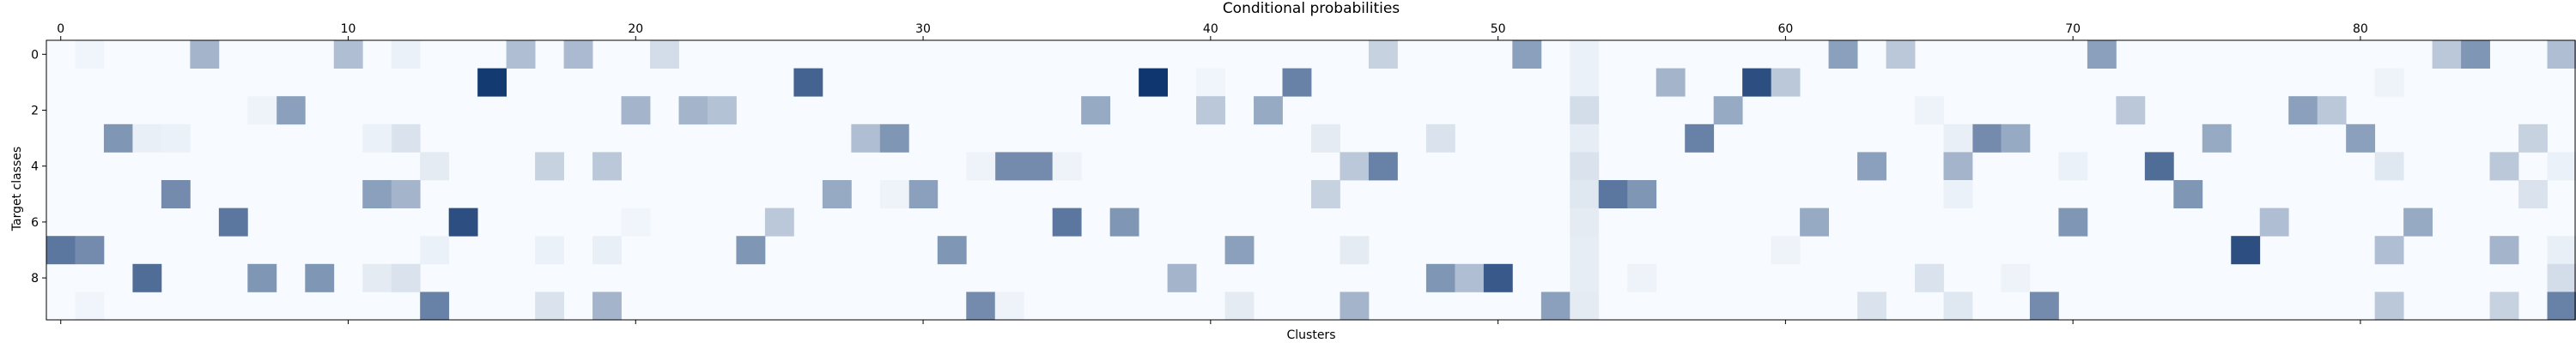 This screenshot has width=2576, height=343. I want to click on x-tick-label-top: 40, so click(1210, 29).